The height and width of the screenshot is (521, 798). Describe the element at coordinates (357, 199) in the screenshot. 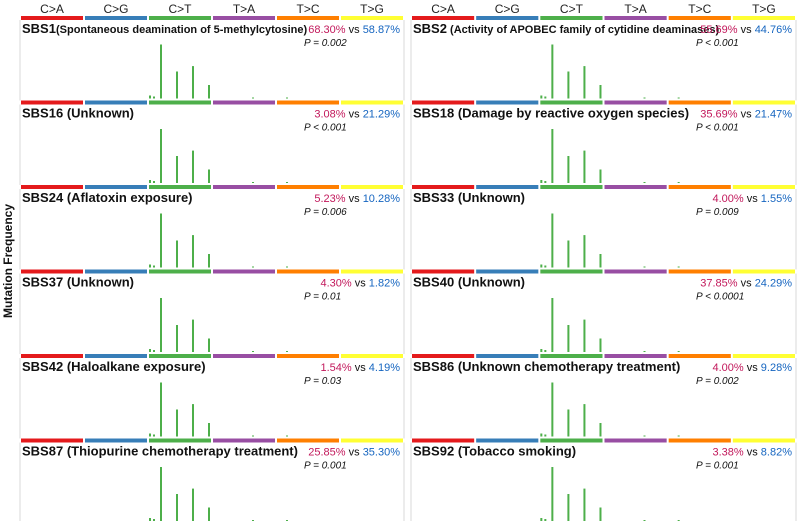

I see `comparison-values: 5.23% vs 10.28%` at that location.